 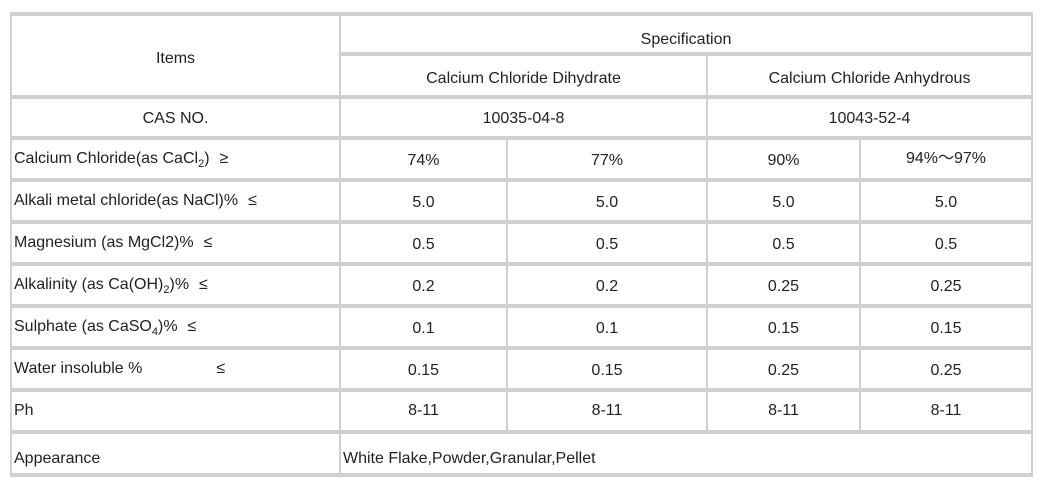 What do you see at coordinates (176, 371) in the screenshot?
I see `row-label: Water insoluble % ≤` at bounding box center [176, 371].